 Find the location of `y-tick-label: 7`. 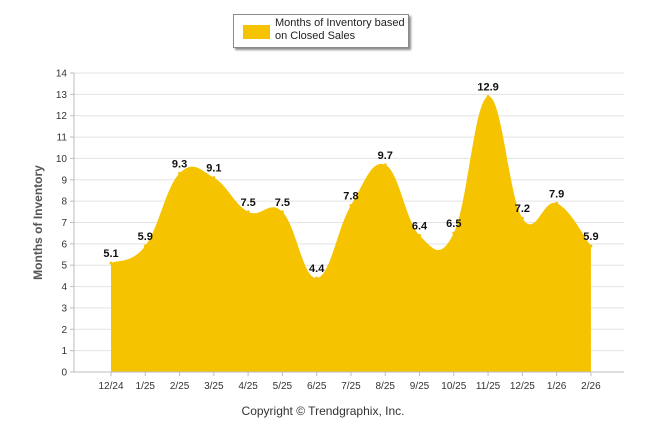

y-tick-label: 7 is located at coordinates (64, 223).